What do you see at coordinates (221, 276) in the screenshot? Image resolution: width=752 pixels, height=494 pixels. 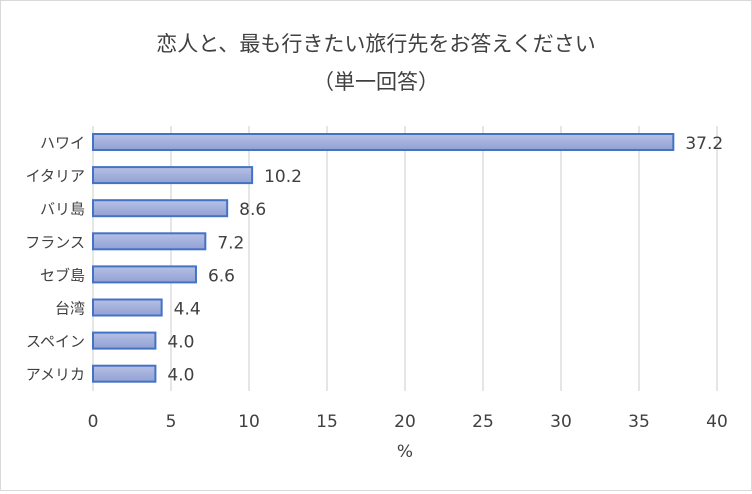 I see `data-label: 6.6` at bounding box center [221, 276].